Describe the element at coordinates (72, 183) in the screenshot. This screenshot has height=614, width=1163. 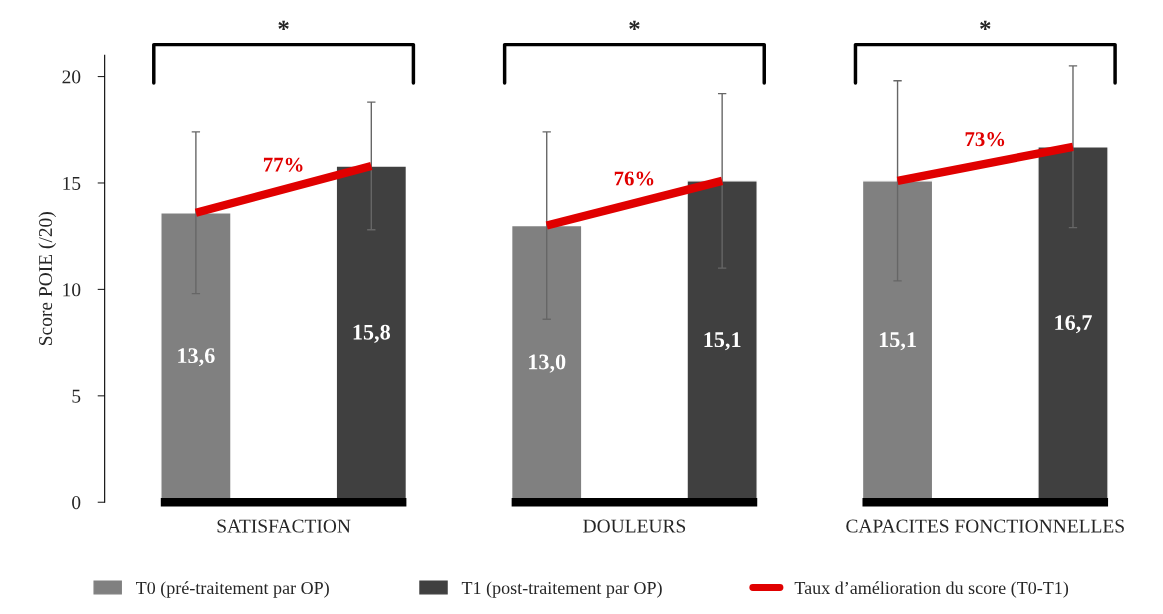
I see `y-tick-label: 15` at that location.